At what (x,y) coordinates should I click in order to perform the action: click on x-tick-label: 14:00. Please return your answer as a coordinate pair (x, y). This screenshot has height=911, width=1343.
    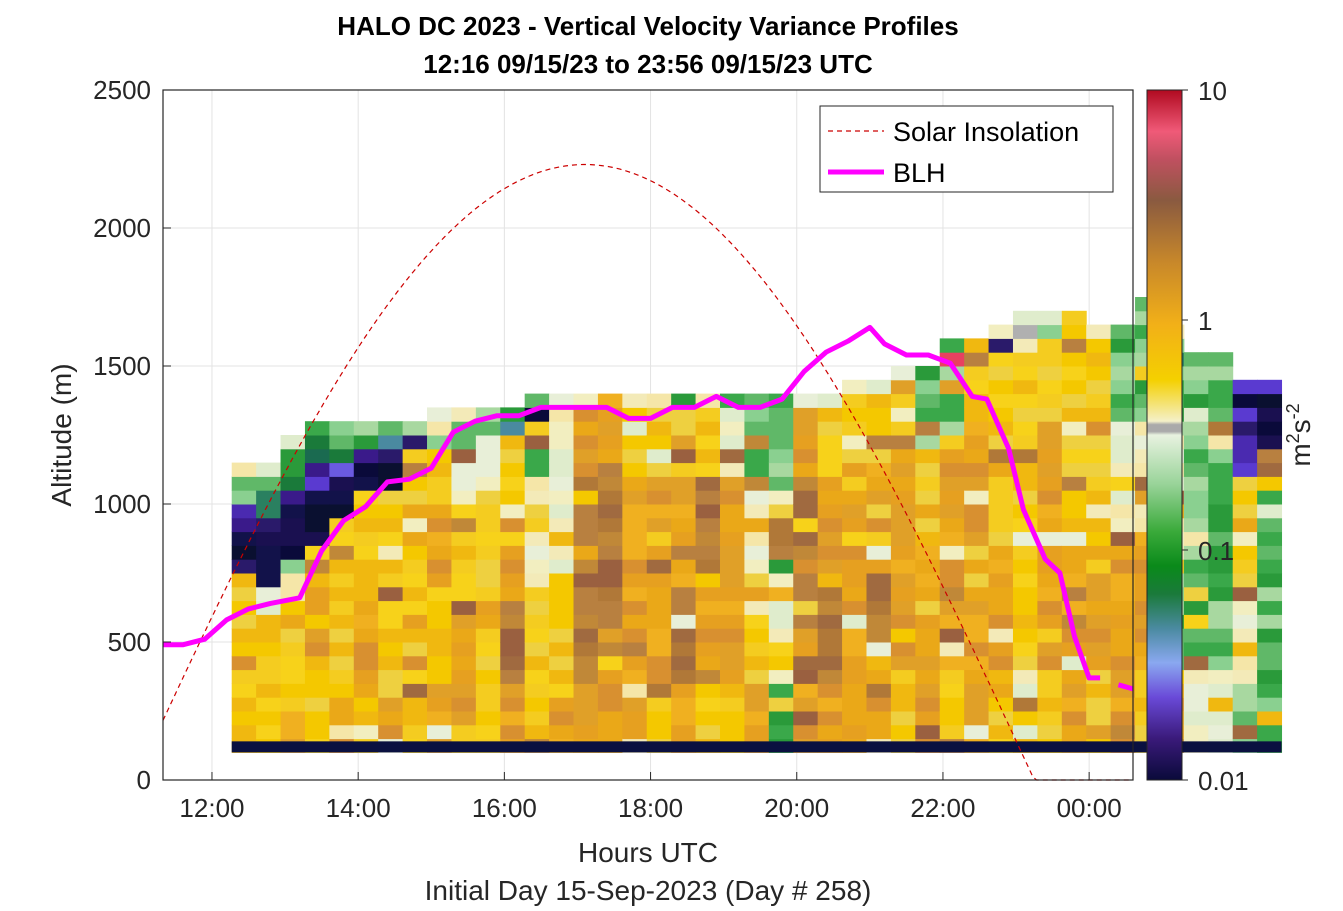
    Looking at the image, I should click on (358, 808).